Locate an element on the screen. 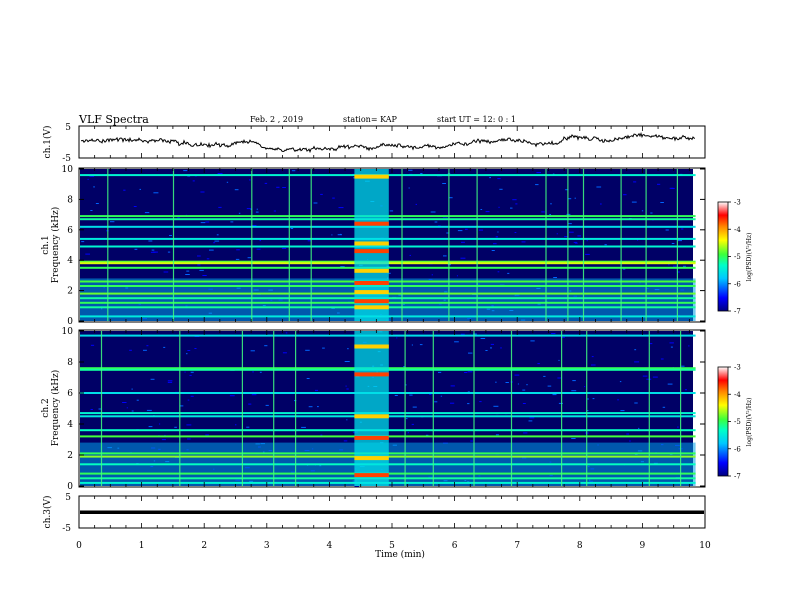 This screenshot has width=792, height=612. colorbar-tick-label: -7 is located at coordinates (737, 477).